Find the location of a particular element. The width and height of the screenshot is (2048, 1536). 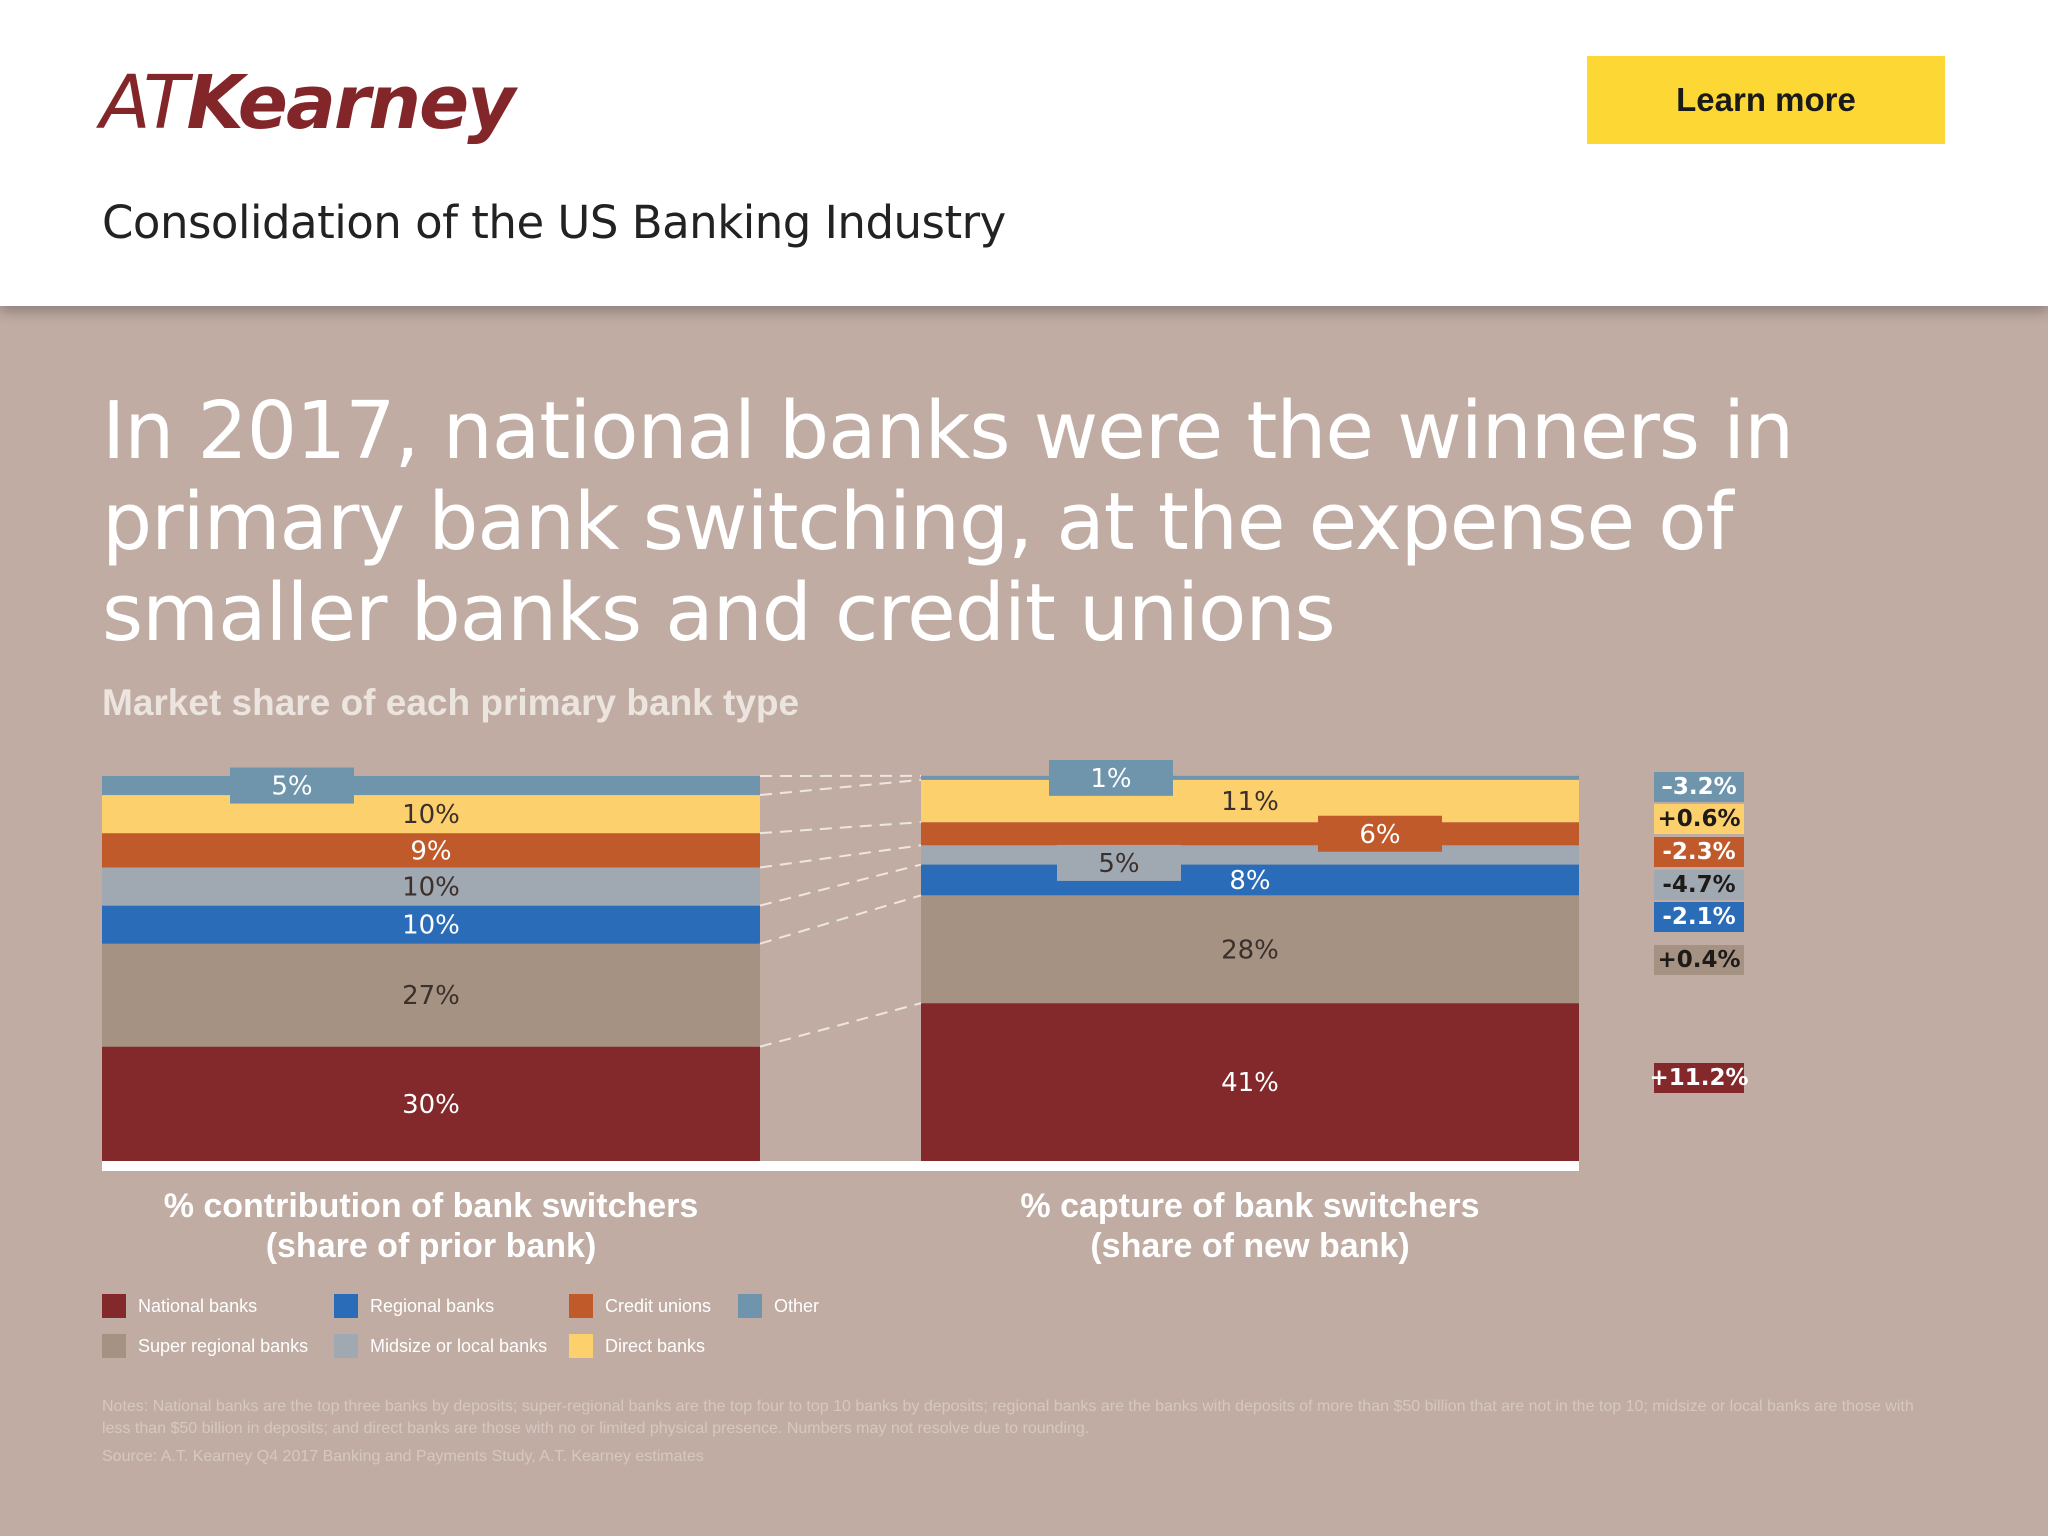

data-label: 1% is located at coordinates (1110, 779).